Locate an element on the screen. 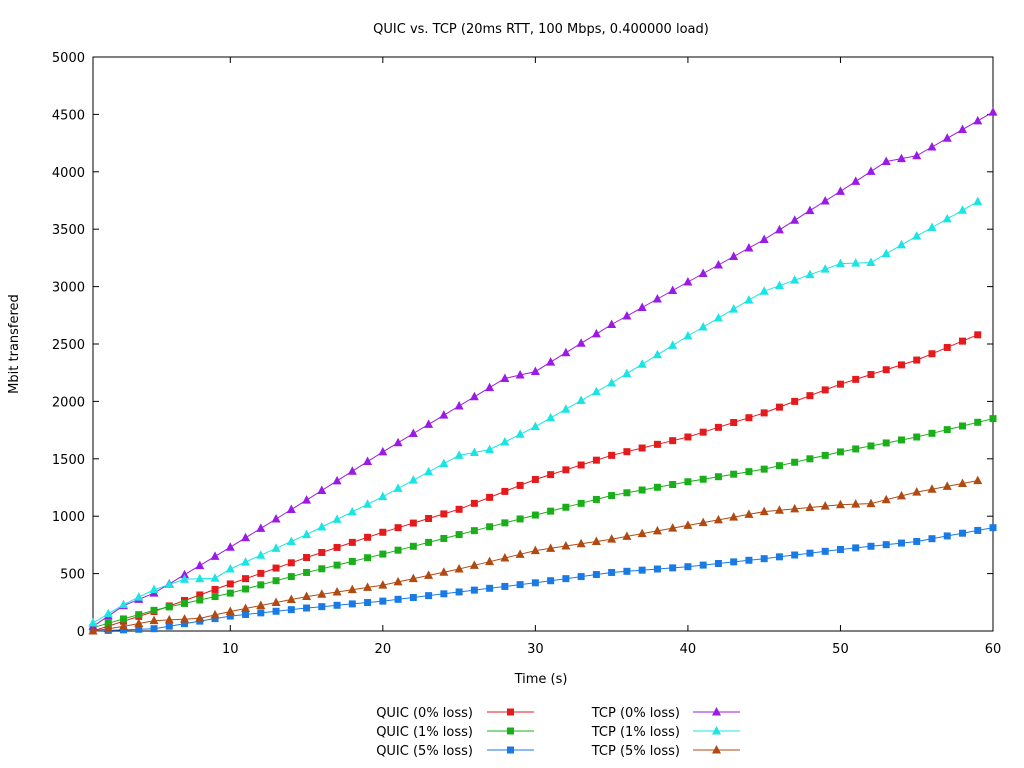  legend-entry-5: TCP (1% loss) is located at coordinates (665, 732).